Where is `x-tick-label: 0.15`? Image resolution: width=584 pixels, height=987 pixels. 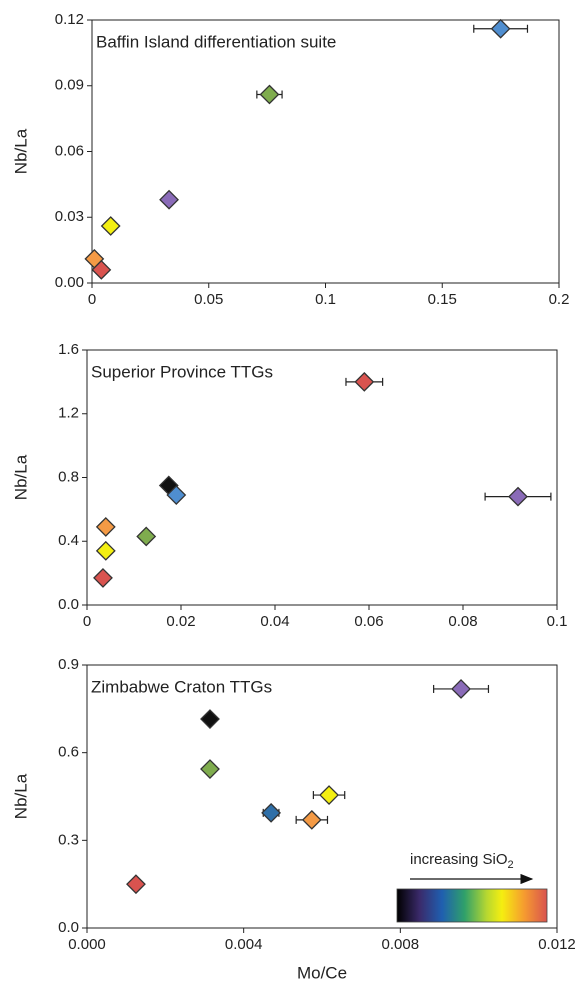 x-tick-label: 0.15 is located at coordinates (442, 299).